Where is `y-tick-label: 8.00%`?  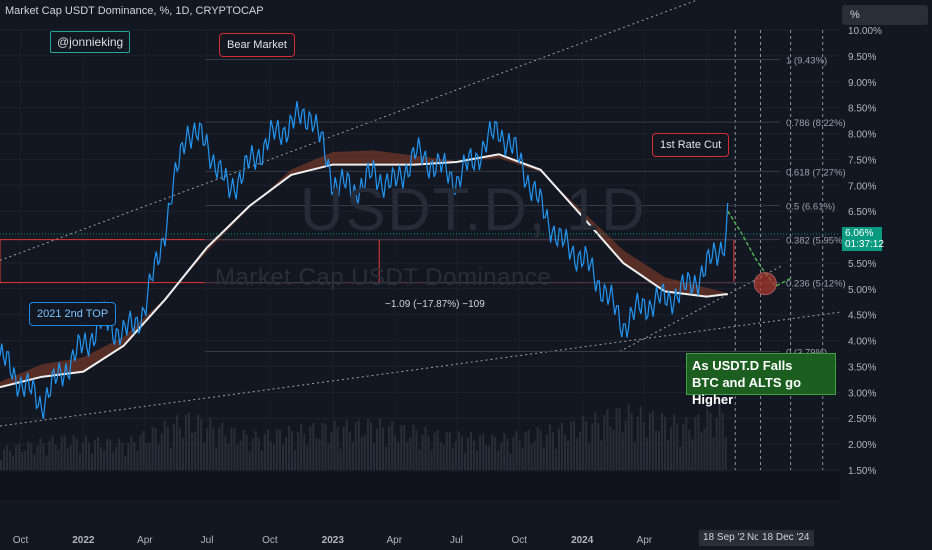
y-tick-label: 8.00% is located at coordinates (862, 135).